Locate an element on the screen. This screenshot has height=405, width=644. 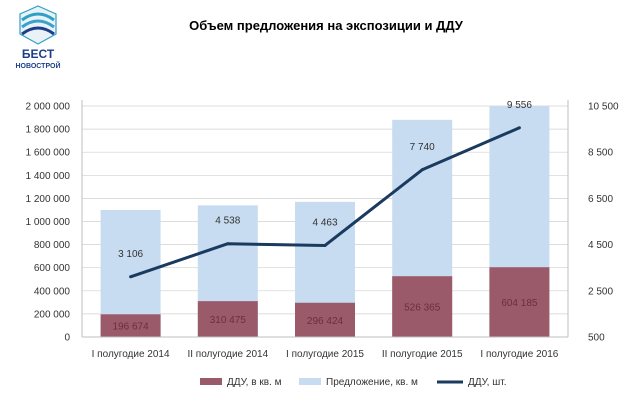
line-point-label: 3 106 is located at coordinates (130, 254).